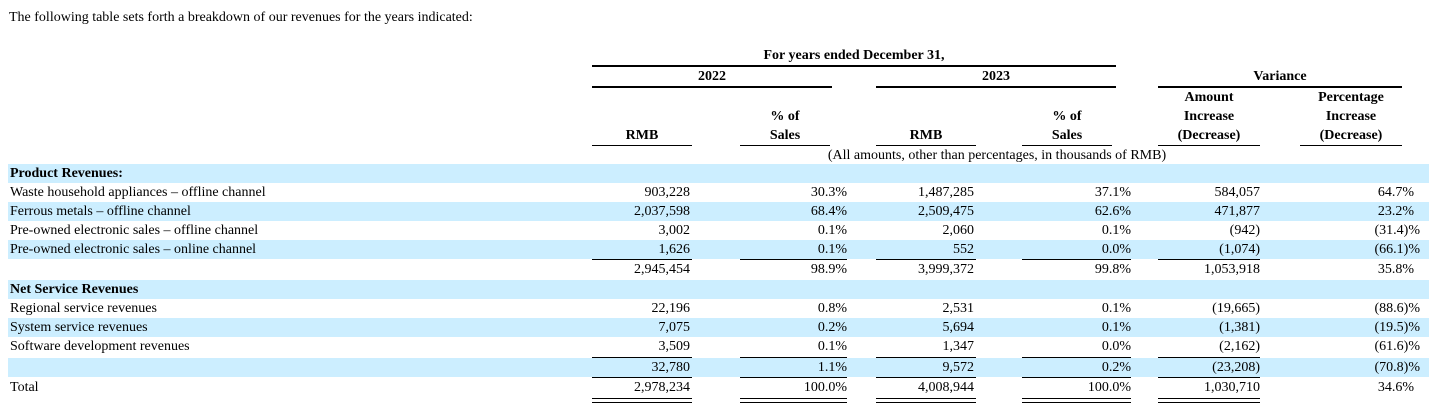 The height and width of the screenshot is (411, 1440). What do you see at coordinates (1236, 308) in the screenshot?
I see `cell-amount: (19,665)` at bounding box center [1236, 308].